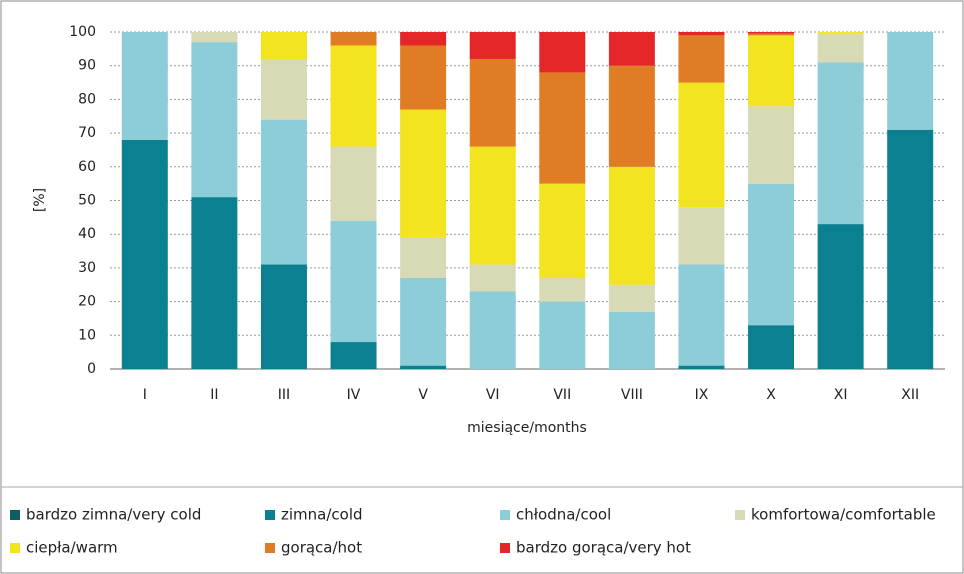  What do you see at coordinates (87, 335) in the screenshot?
I see `y-tick-label: 10` at bounding box center [87, 335].